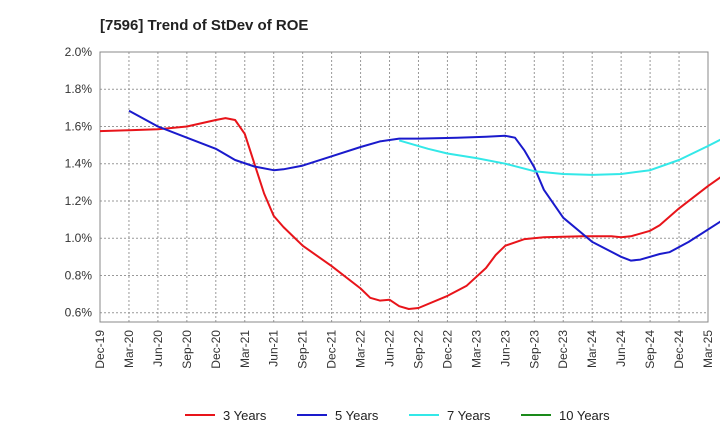  I want to click on y-tick-label: 0.6%, so click(79, 313).